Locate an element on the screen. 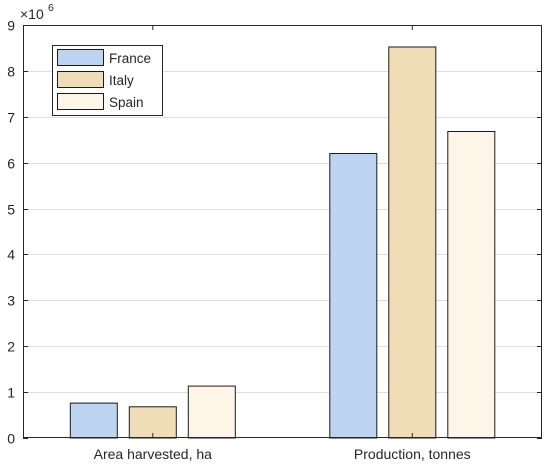  legend-swatch-france is located at coordinates (80, 57).